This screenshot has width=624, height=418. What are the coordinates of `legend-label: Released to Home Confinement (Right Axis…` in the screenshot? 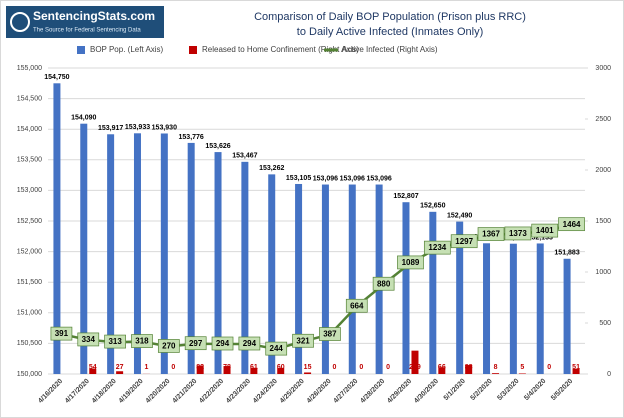 It's located at (280, 49).